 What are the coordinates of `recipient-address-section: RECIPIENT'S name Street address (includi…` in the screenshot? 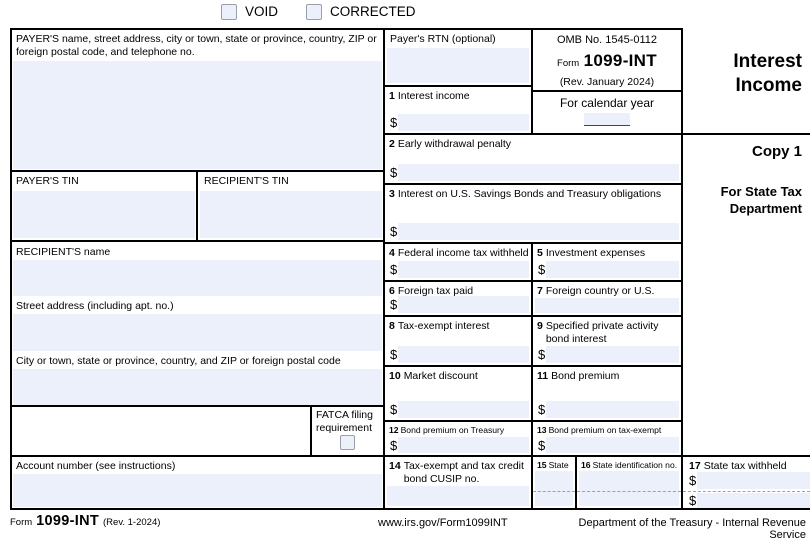 It's located at (197, 322).